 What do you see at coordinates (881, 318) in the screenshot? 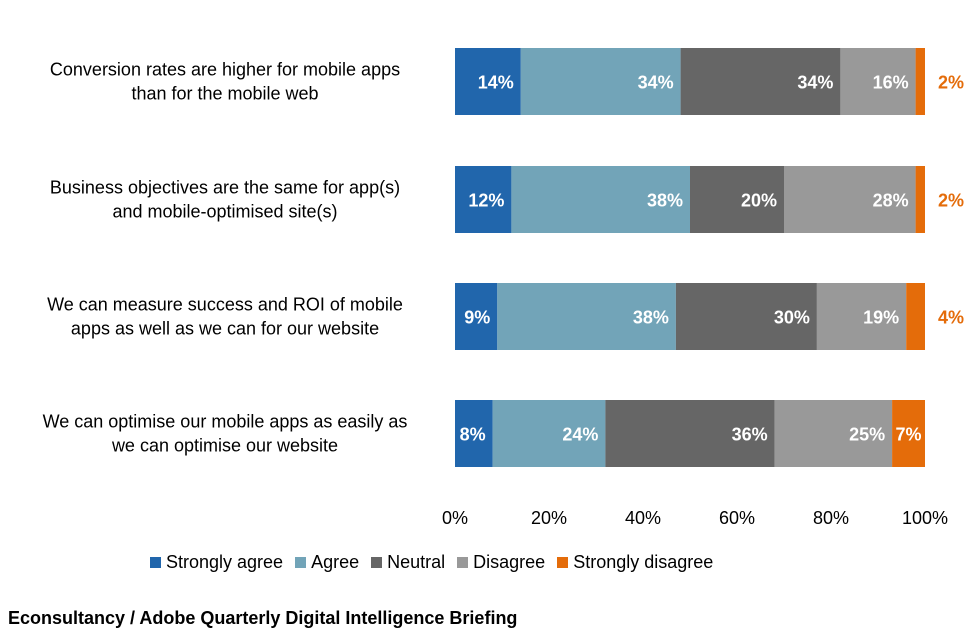
I see `data-label: 19%` at bounding box center [881, 318].